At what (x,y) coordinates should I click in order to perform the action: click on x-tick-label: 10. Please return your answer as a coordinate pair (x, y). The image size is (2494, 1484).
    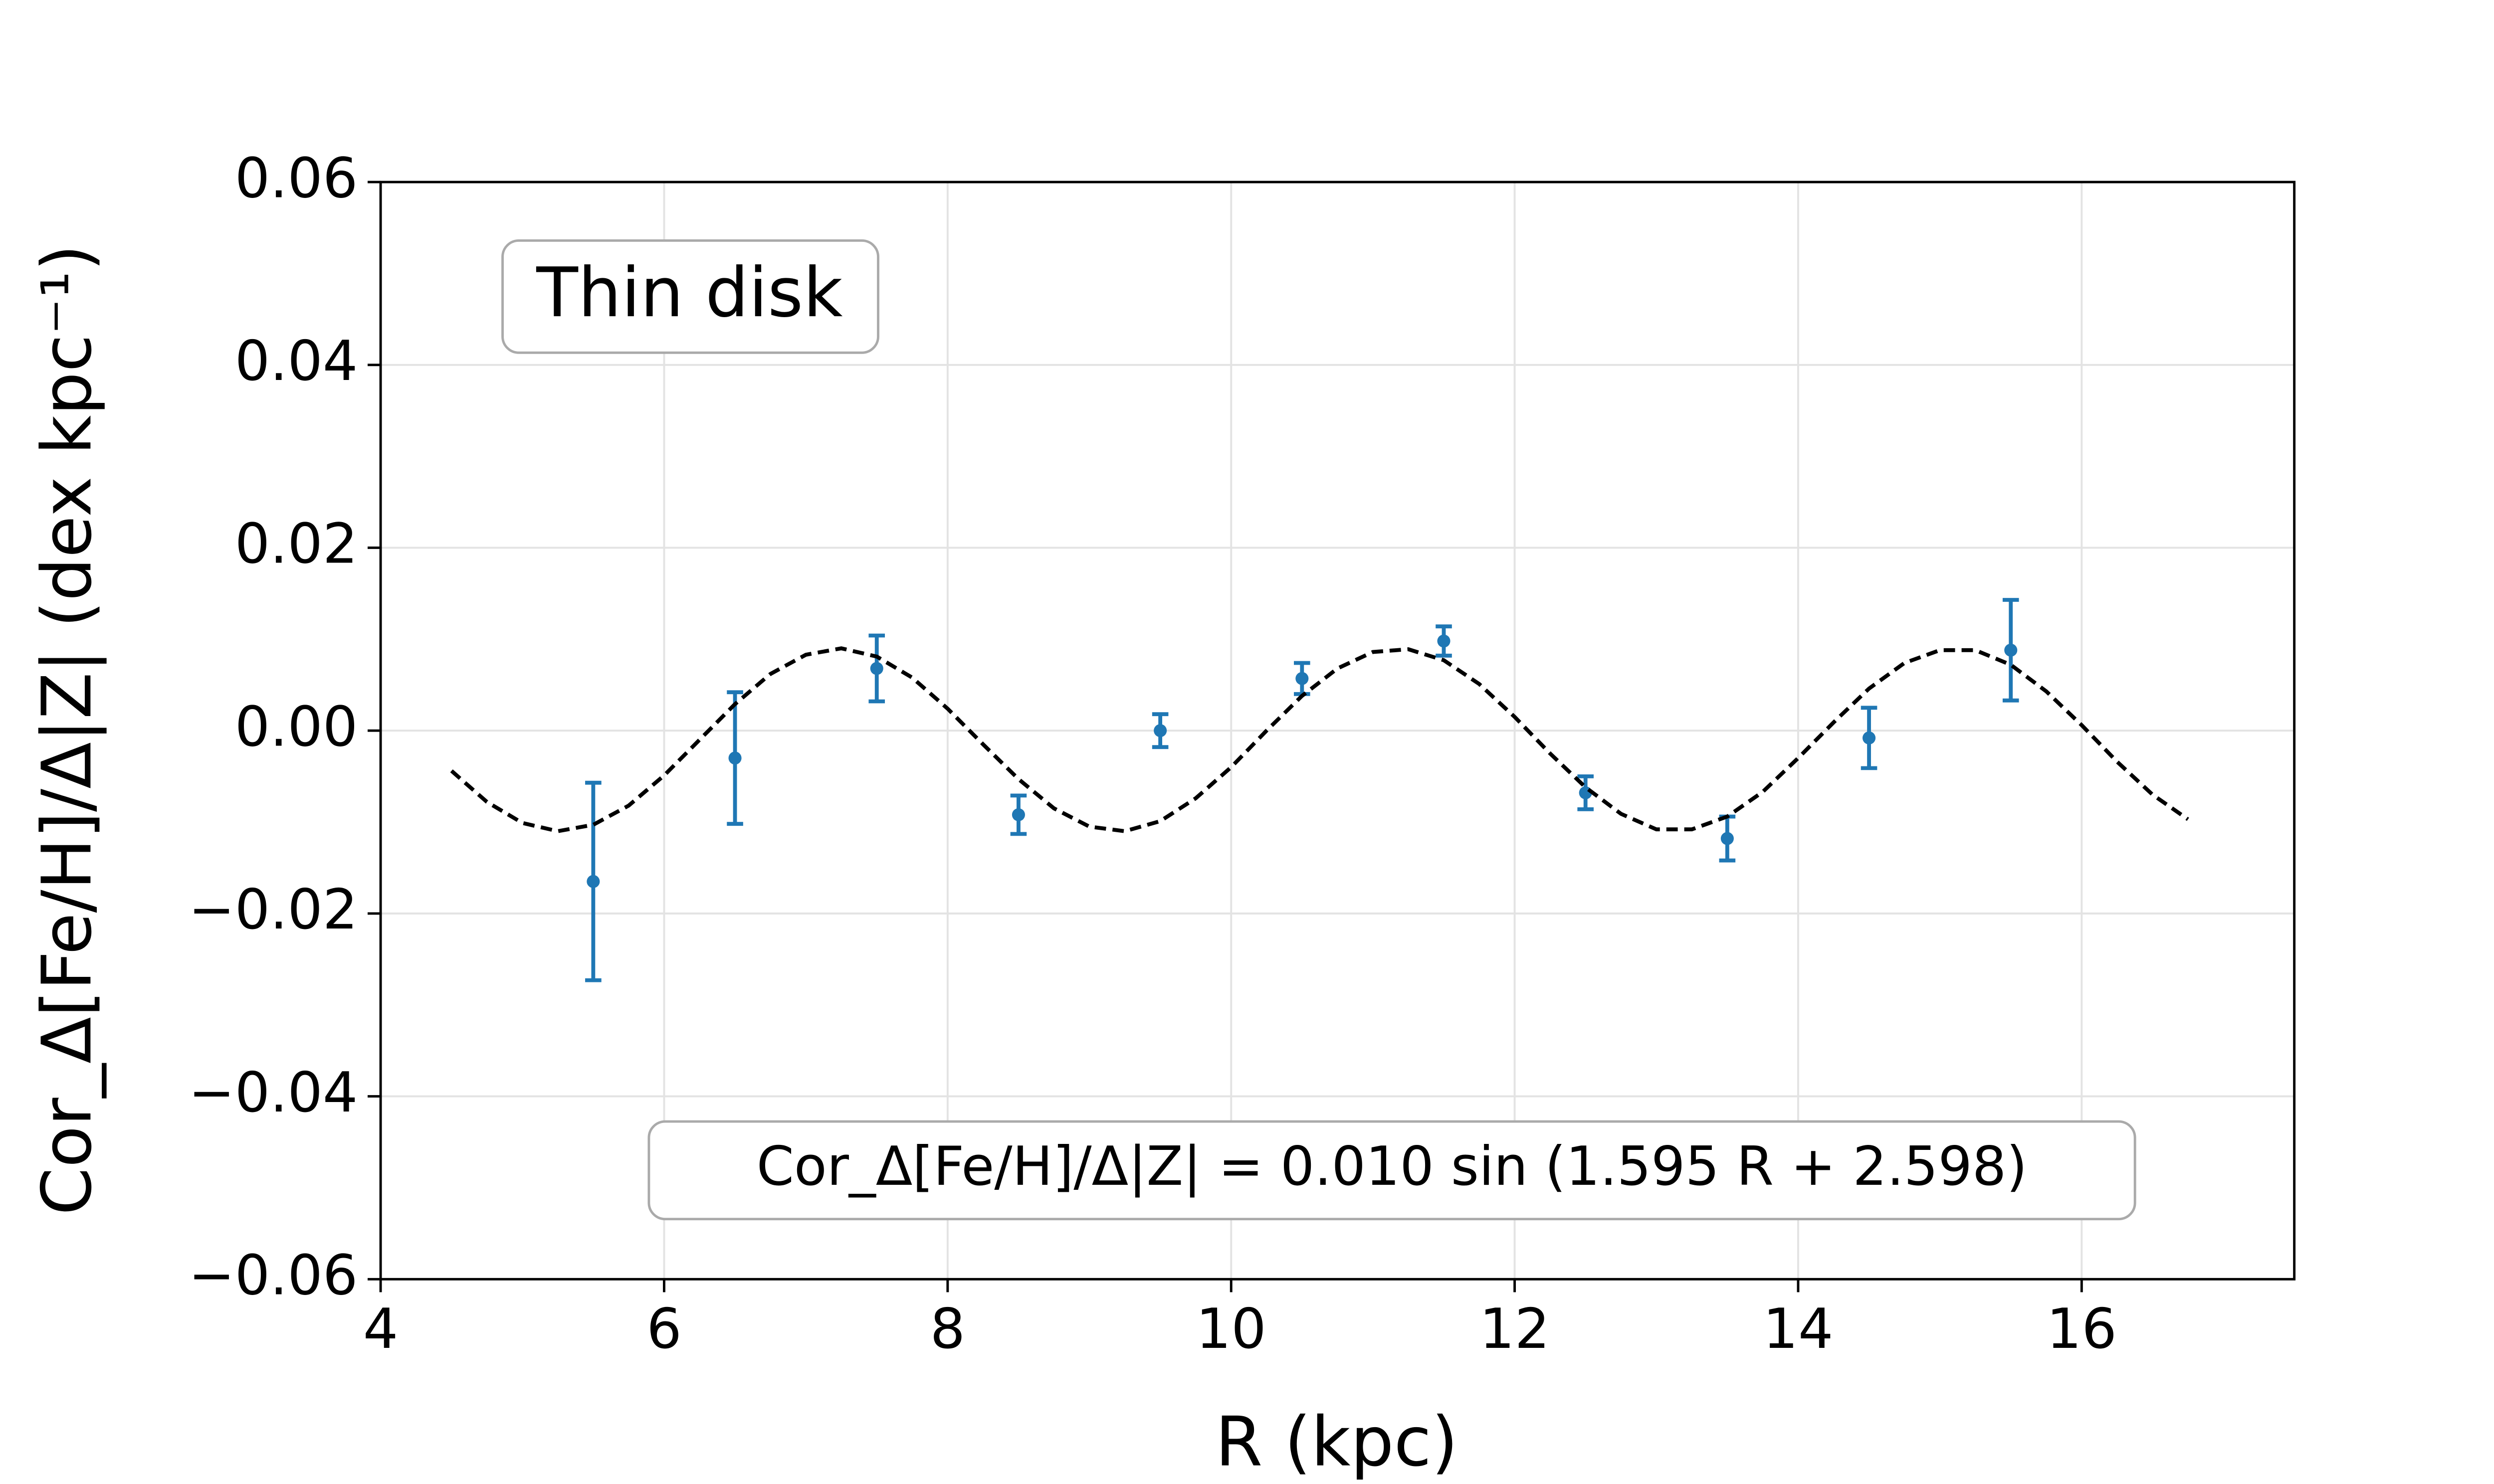
    Looking at the image, I should click on (1231, 1329).